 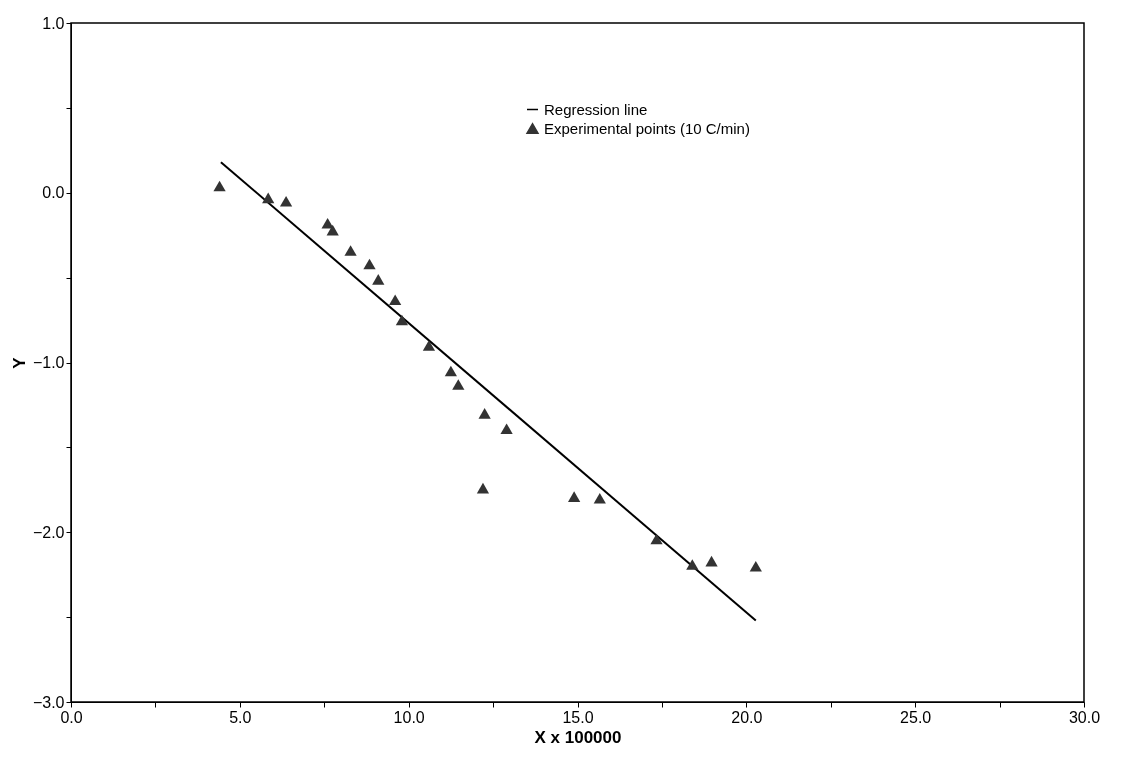 What do you see at coordinates (578, 737) in the screenshot?
I see `x-axis-title: X x 100000` at bounding box center [578, 737].